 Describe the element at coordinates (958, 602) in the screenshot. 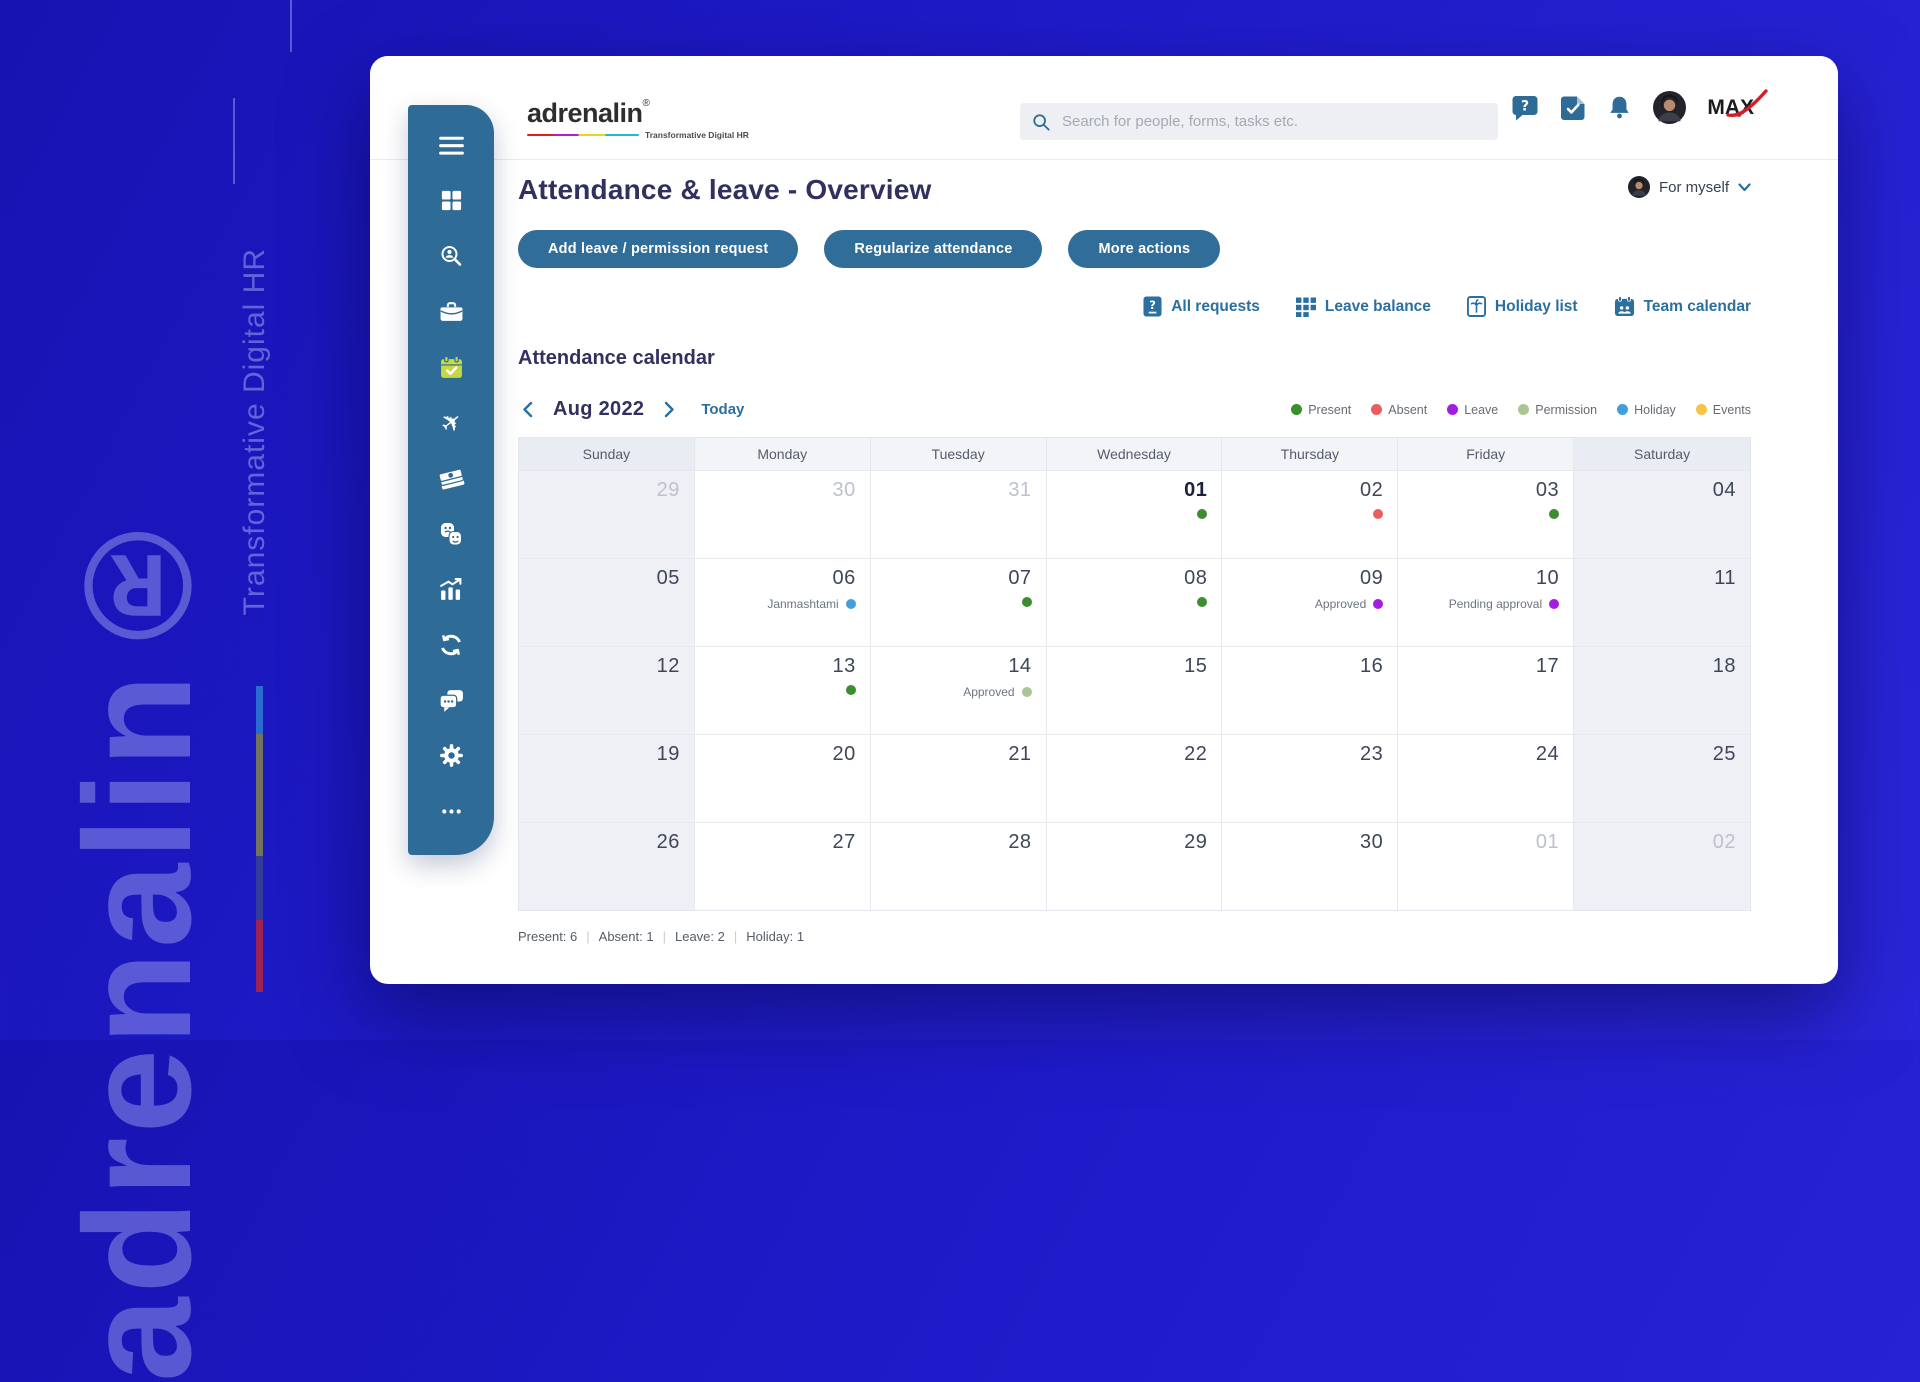

I see `calendar-cell-07: 07` at that location.